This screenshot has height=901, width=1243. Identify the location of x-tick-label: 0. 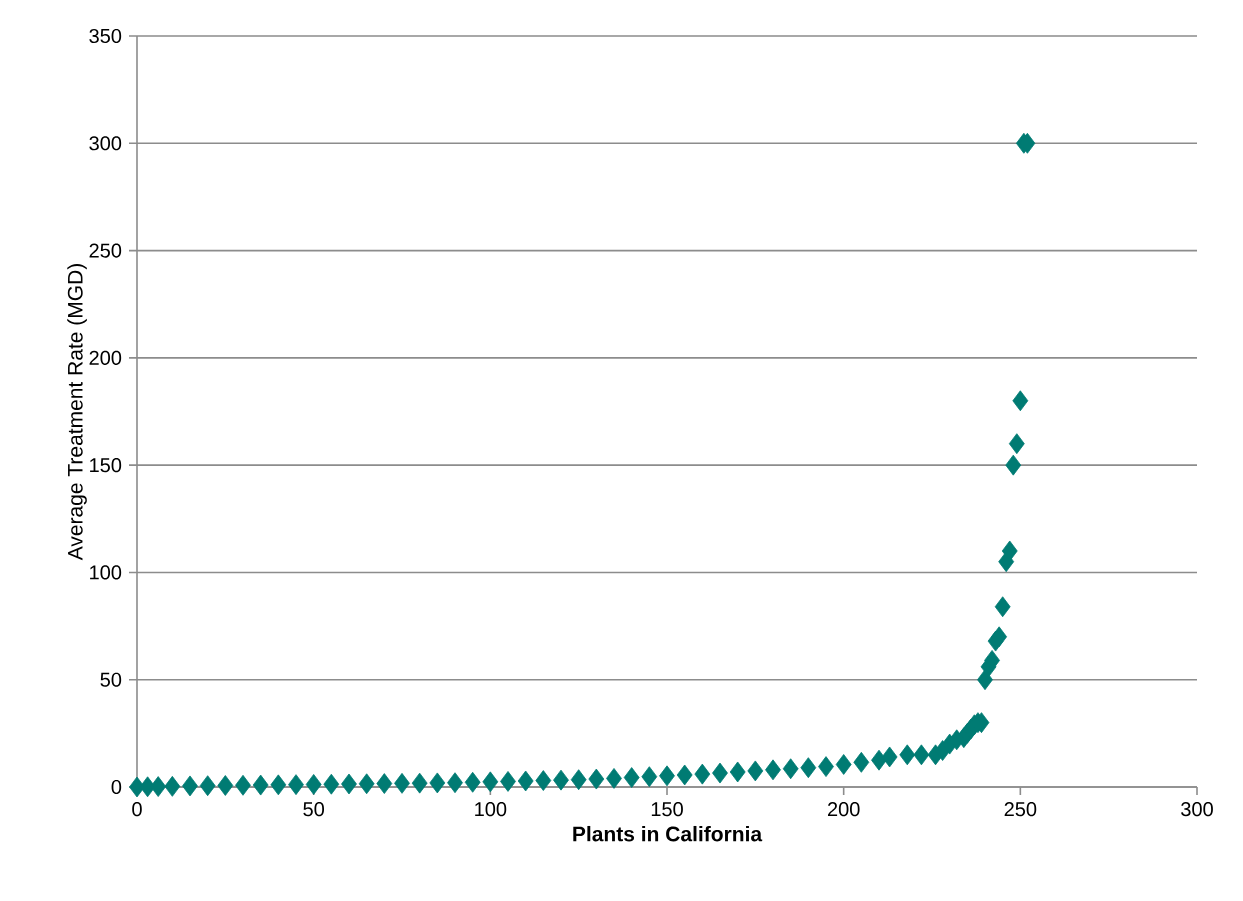
(137, 809).